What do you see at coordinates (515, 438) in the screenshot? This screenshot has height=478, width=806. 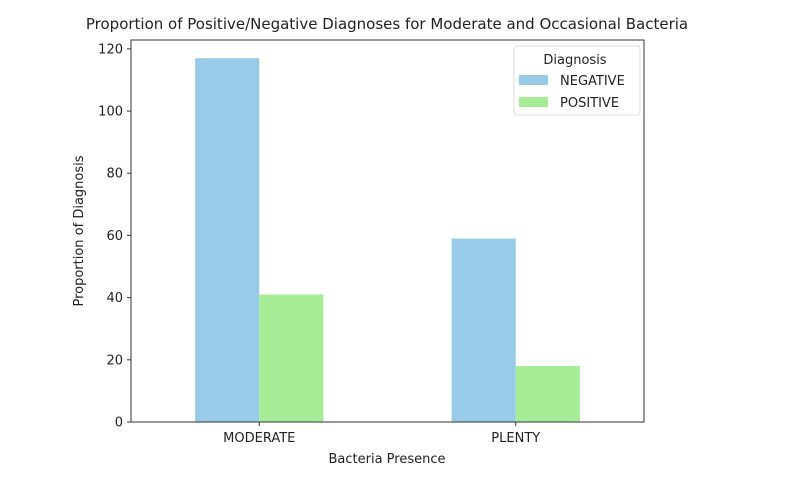 I see `x-tick-label: PLENTY` at bounding box center [515, 438].